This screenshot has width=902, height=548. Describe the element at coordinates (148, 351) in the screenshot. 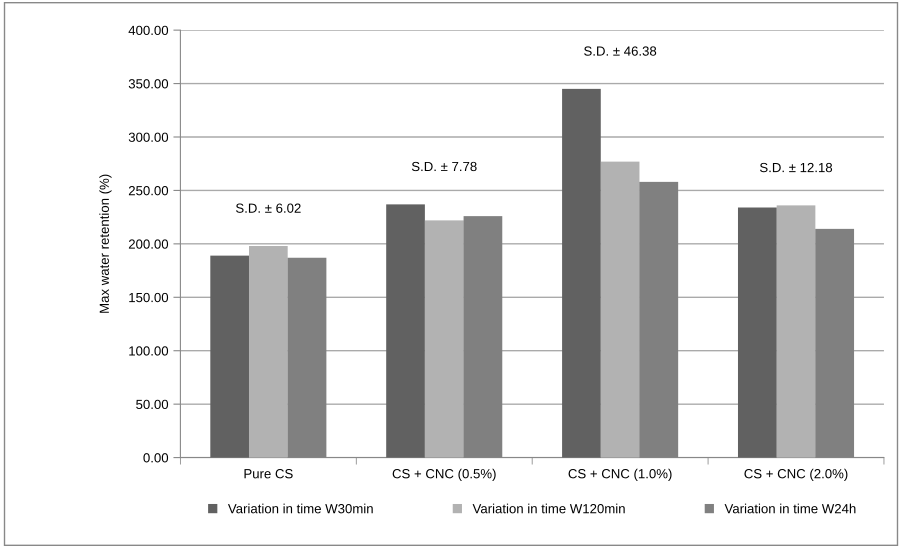

I see `y-tick-label: 100.00` at that location.